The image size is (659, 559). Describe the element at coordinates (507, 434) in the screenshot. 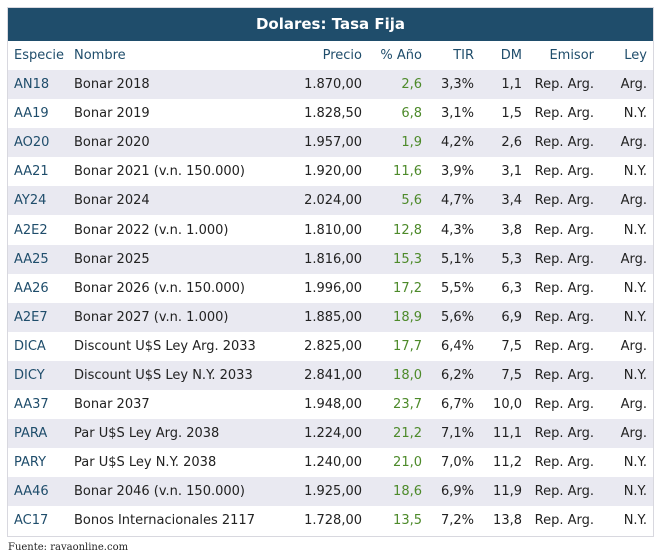

I see `table-cell: 11,1` at that location.